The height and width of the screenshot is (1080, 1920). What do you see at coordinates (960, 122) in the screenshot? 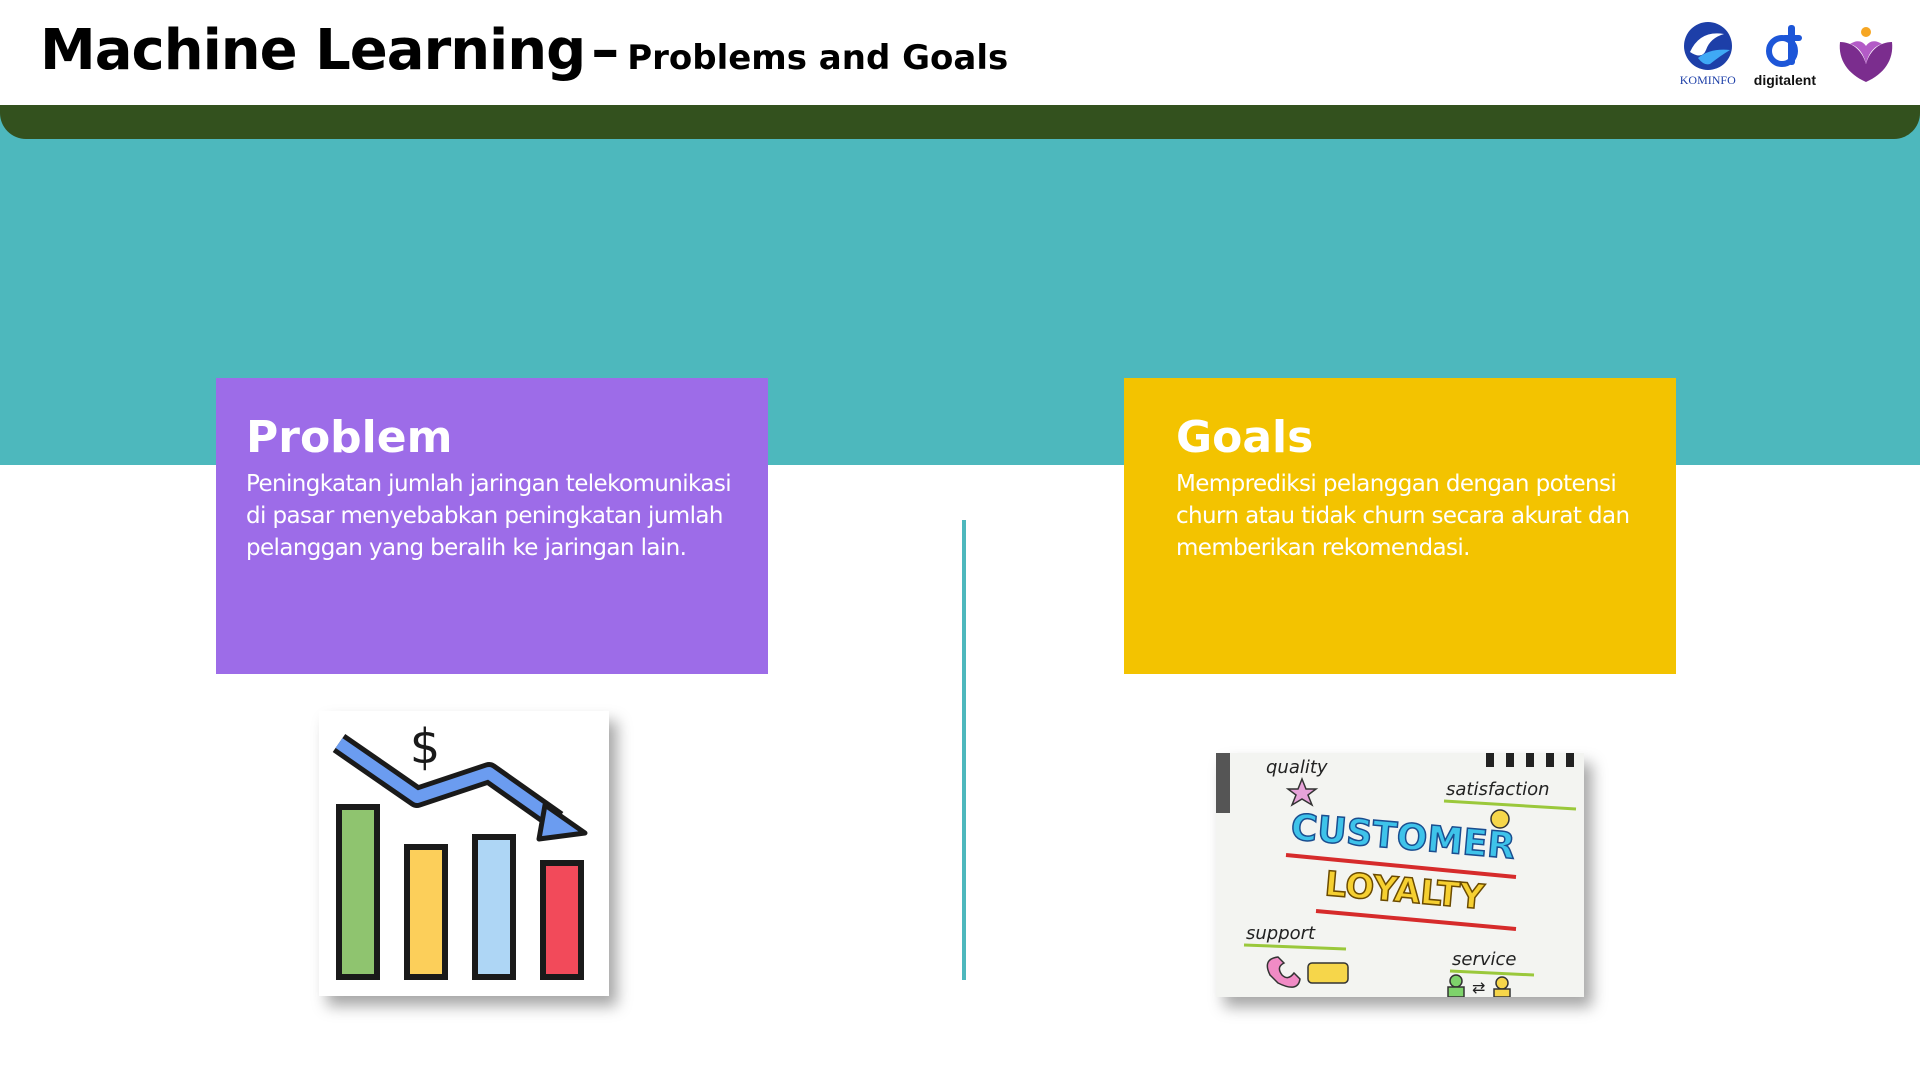
I see `dark-green-accent-bar` at bounding box center [960, 122].